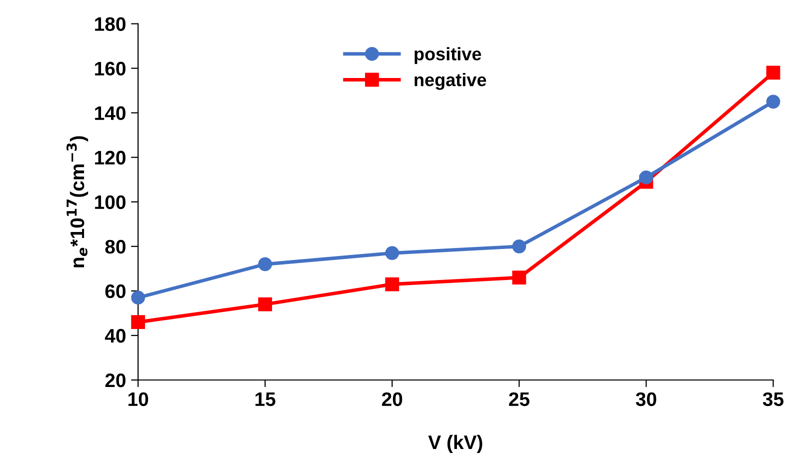 Image resolution: width=789 pixels, height=475 pixels. What do you see at coordinates (110, 157) in the screenshot?
I see `y-tick-label: 120` at bounding box center [110, 157].